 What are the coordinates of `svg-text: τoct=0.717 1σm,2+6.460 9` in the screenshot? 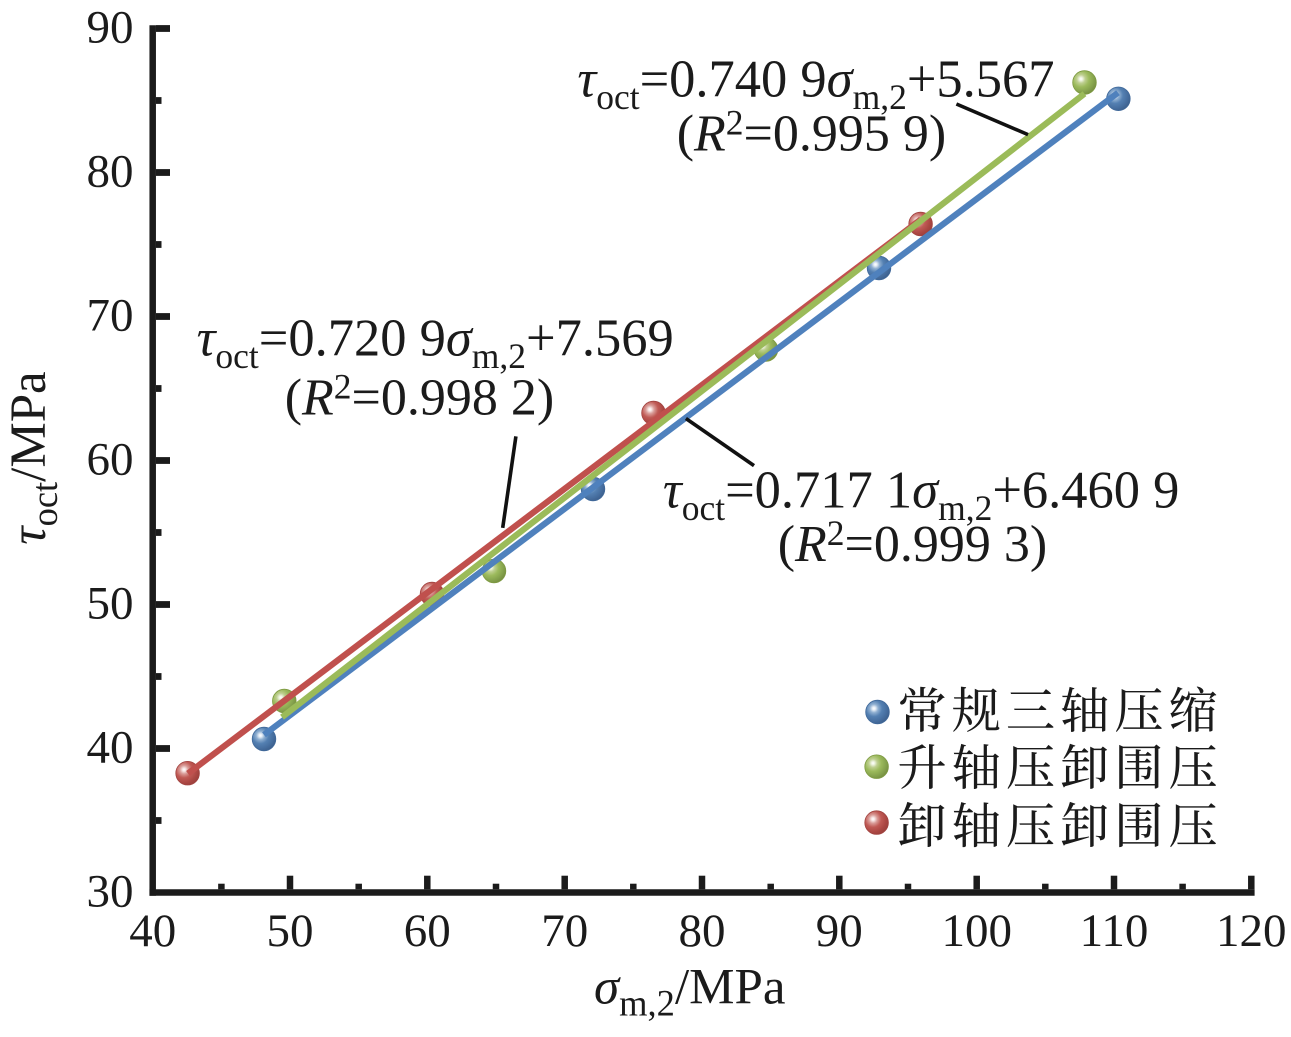 It's located at (921, 494).